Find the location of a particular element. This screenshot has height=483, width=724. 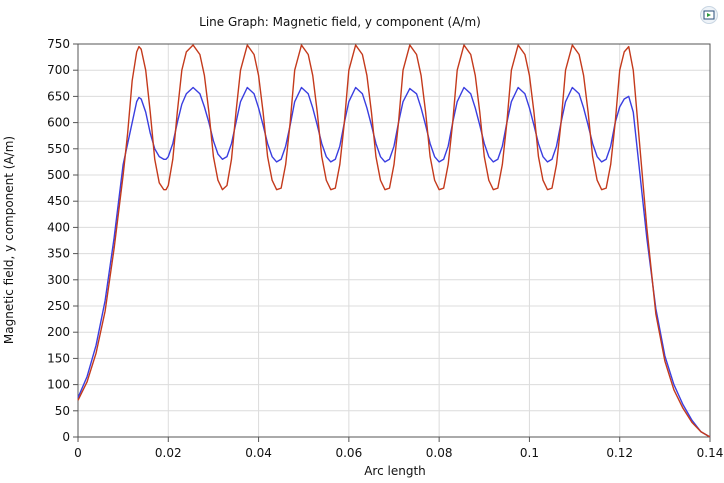

y-tick-label: 50 is located at coordinates (62, 411).